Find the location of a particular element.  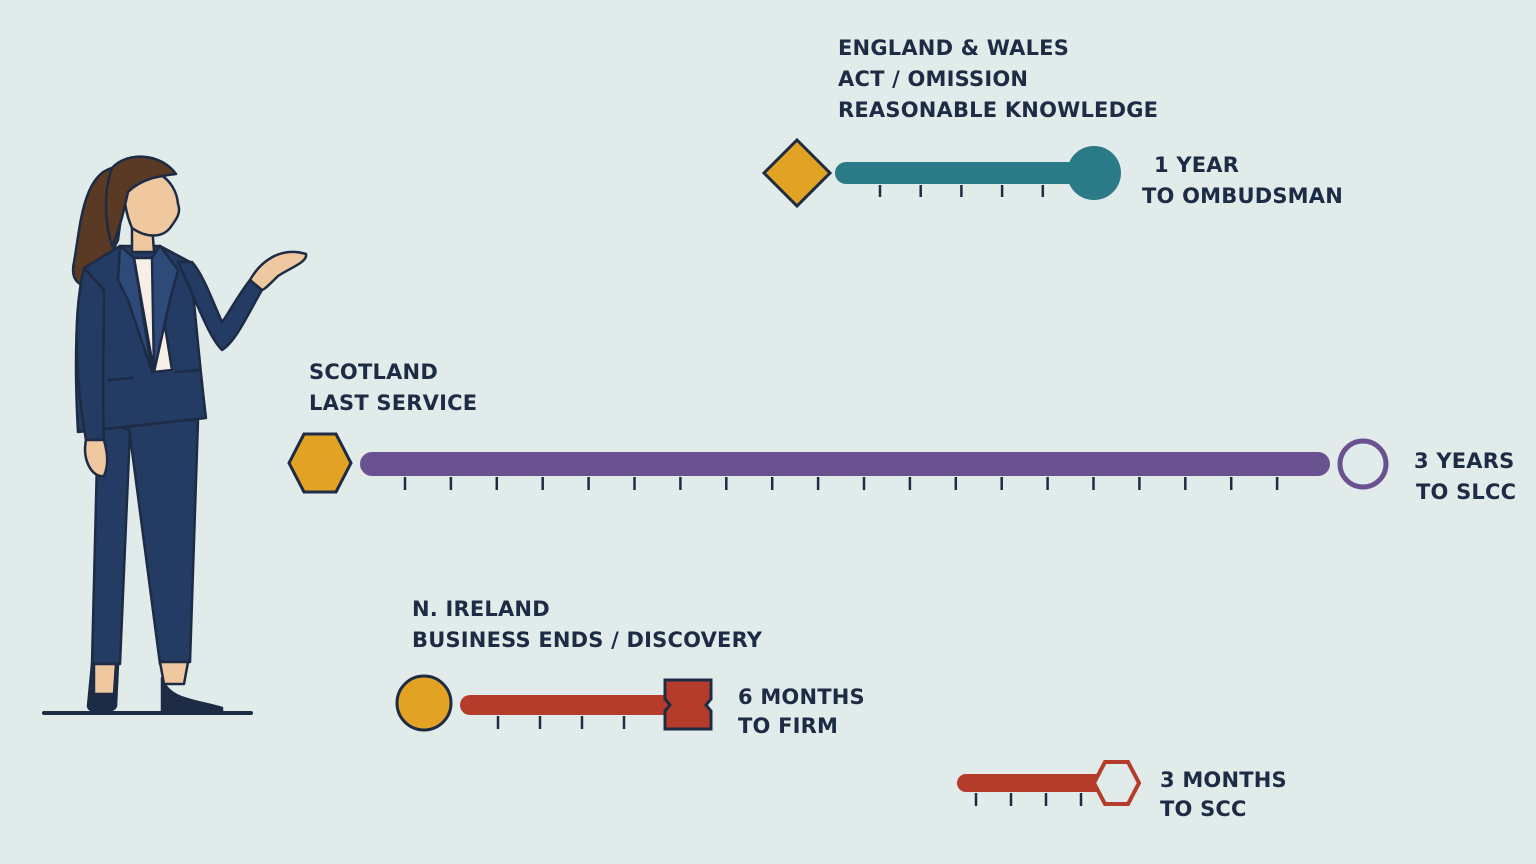

end-open-hexagon-marker is located at coordinates (1116, 783).